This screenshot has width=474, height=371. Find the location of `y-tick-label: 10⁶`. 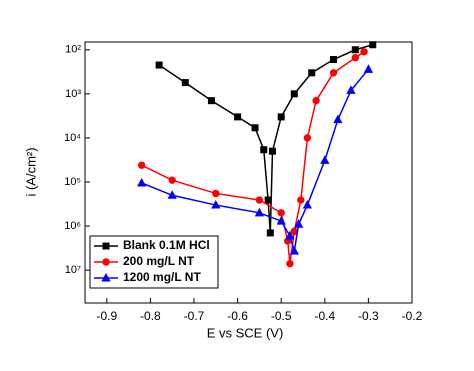

y-tick-label: 10⁶ is located at coordinates (72, 226).